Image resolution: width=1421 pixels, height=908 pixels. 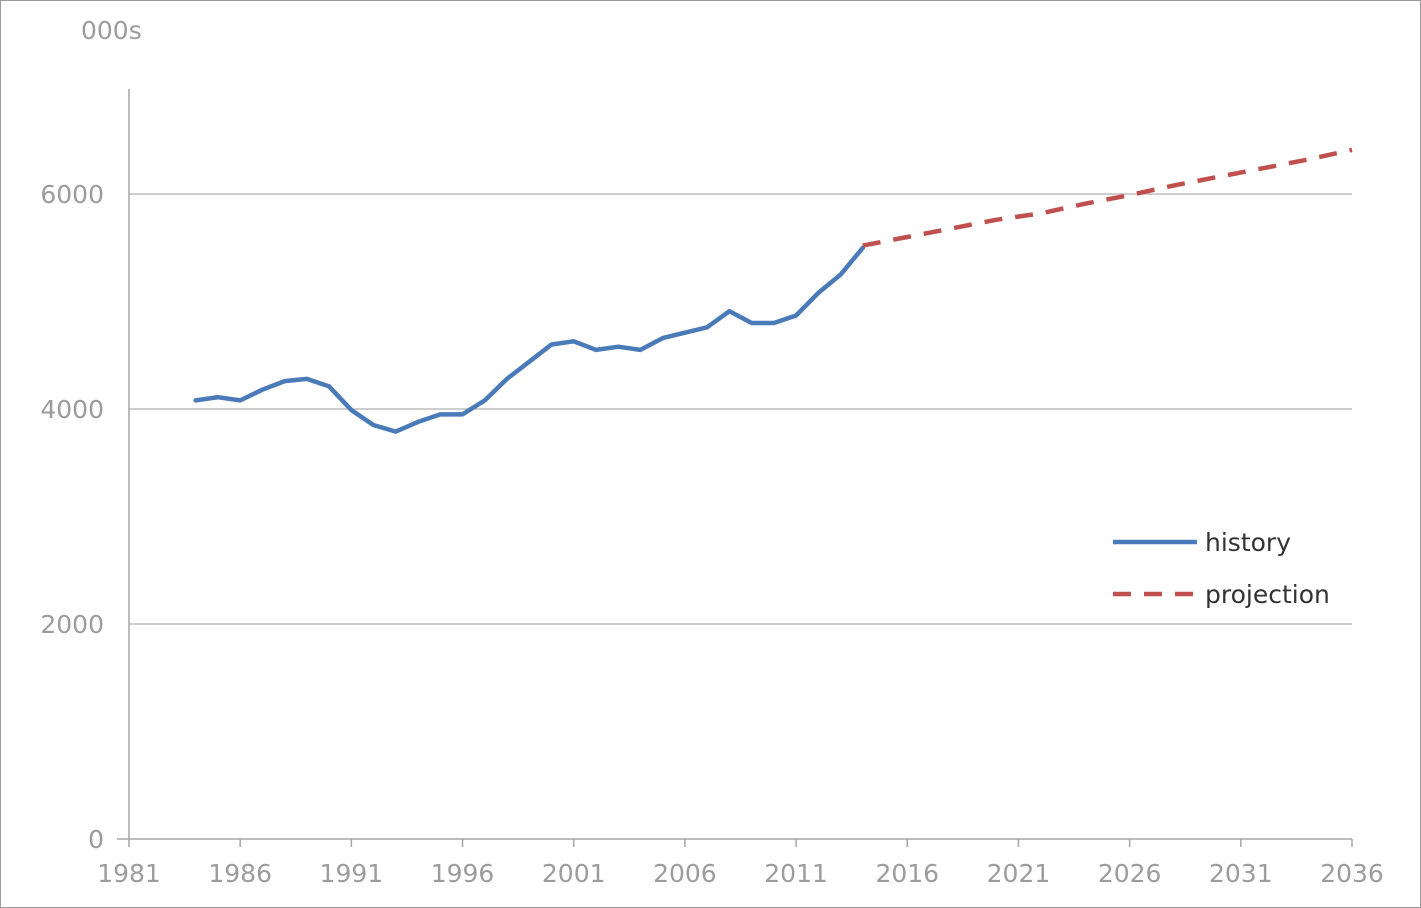 I want to click on y-tick-label: 2000, so click(x=72, y=624).